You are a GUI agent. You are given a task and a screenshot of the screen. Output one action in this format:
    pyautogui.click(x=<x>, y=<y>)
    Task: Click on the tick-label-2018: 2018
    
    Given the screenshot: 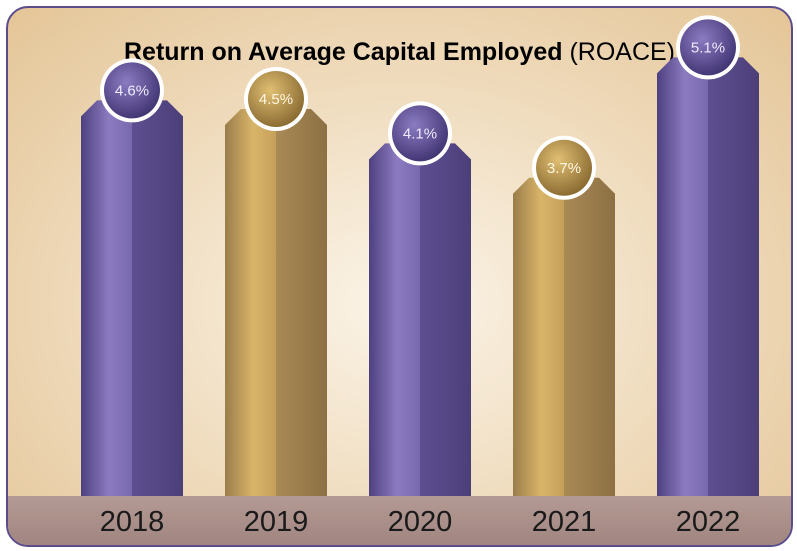 What is the action you would take?
    pyautogui.click(x=132, y=522)
    